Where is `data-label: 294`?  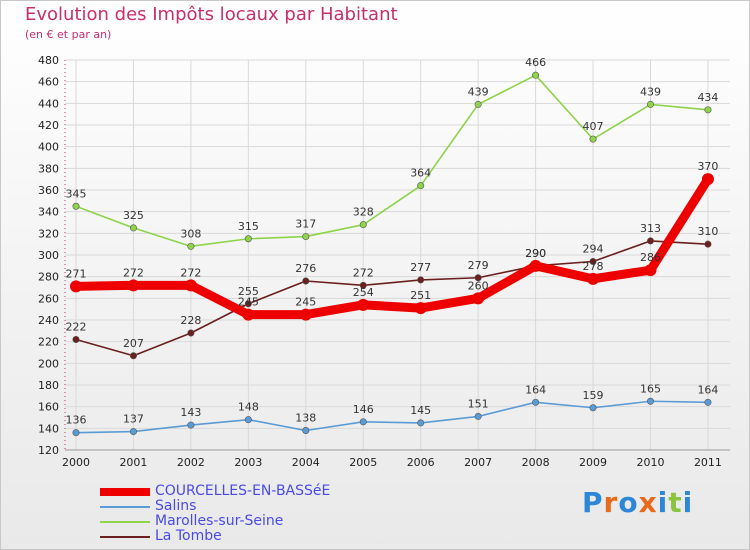 data-label: 294 is located at coordinates (593, 249).